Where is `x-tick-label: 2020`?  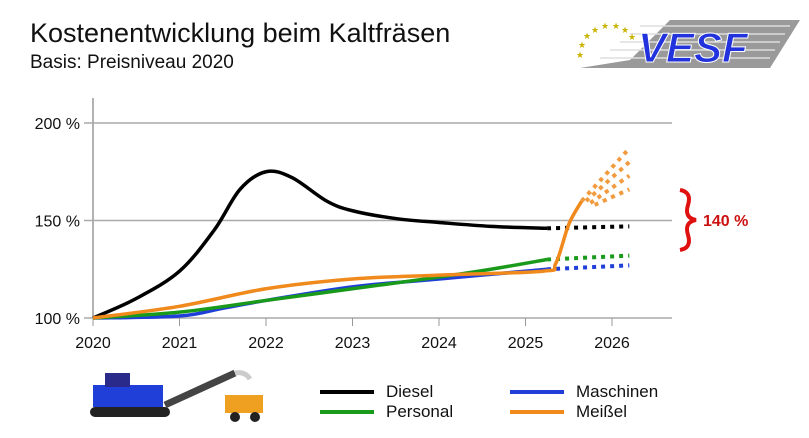
x-tick-label: 2020 is located at coordinates (93, 343).